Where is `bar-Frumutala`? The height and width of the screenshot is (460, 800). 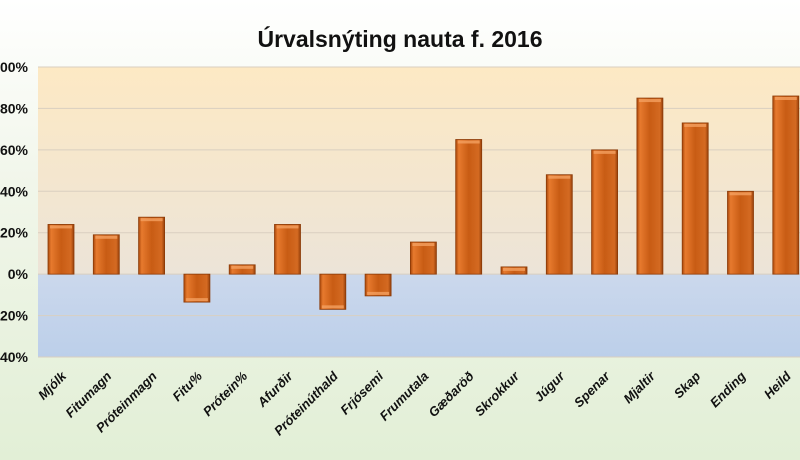 bar-Frumutala is located at coordinates (423, 258).